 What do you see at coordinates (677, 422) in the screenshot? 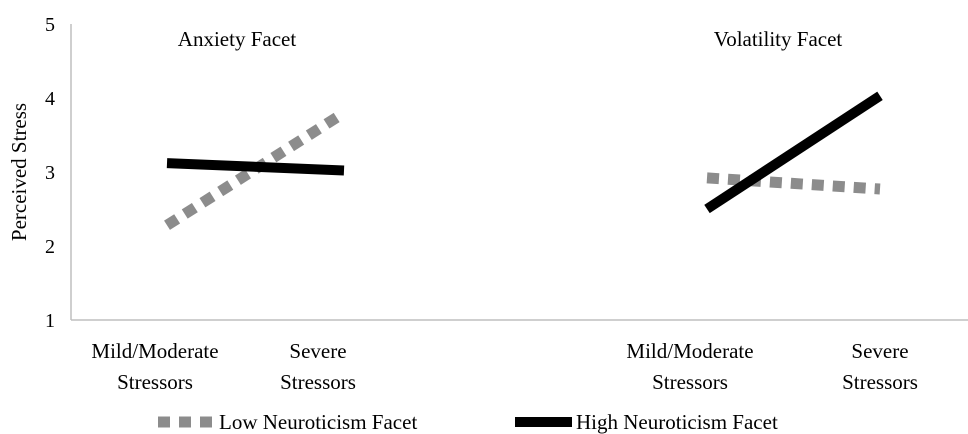
I see `legend-high-label: High Neuroticism Facet` at bounding box center [677, 422].